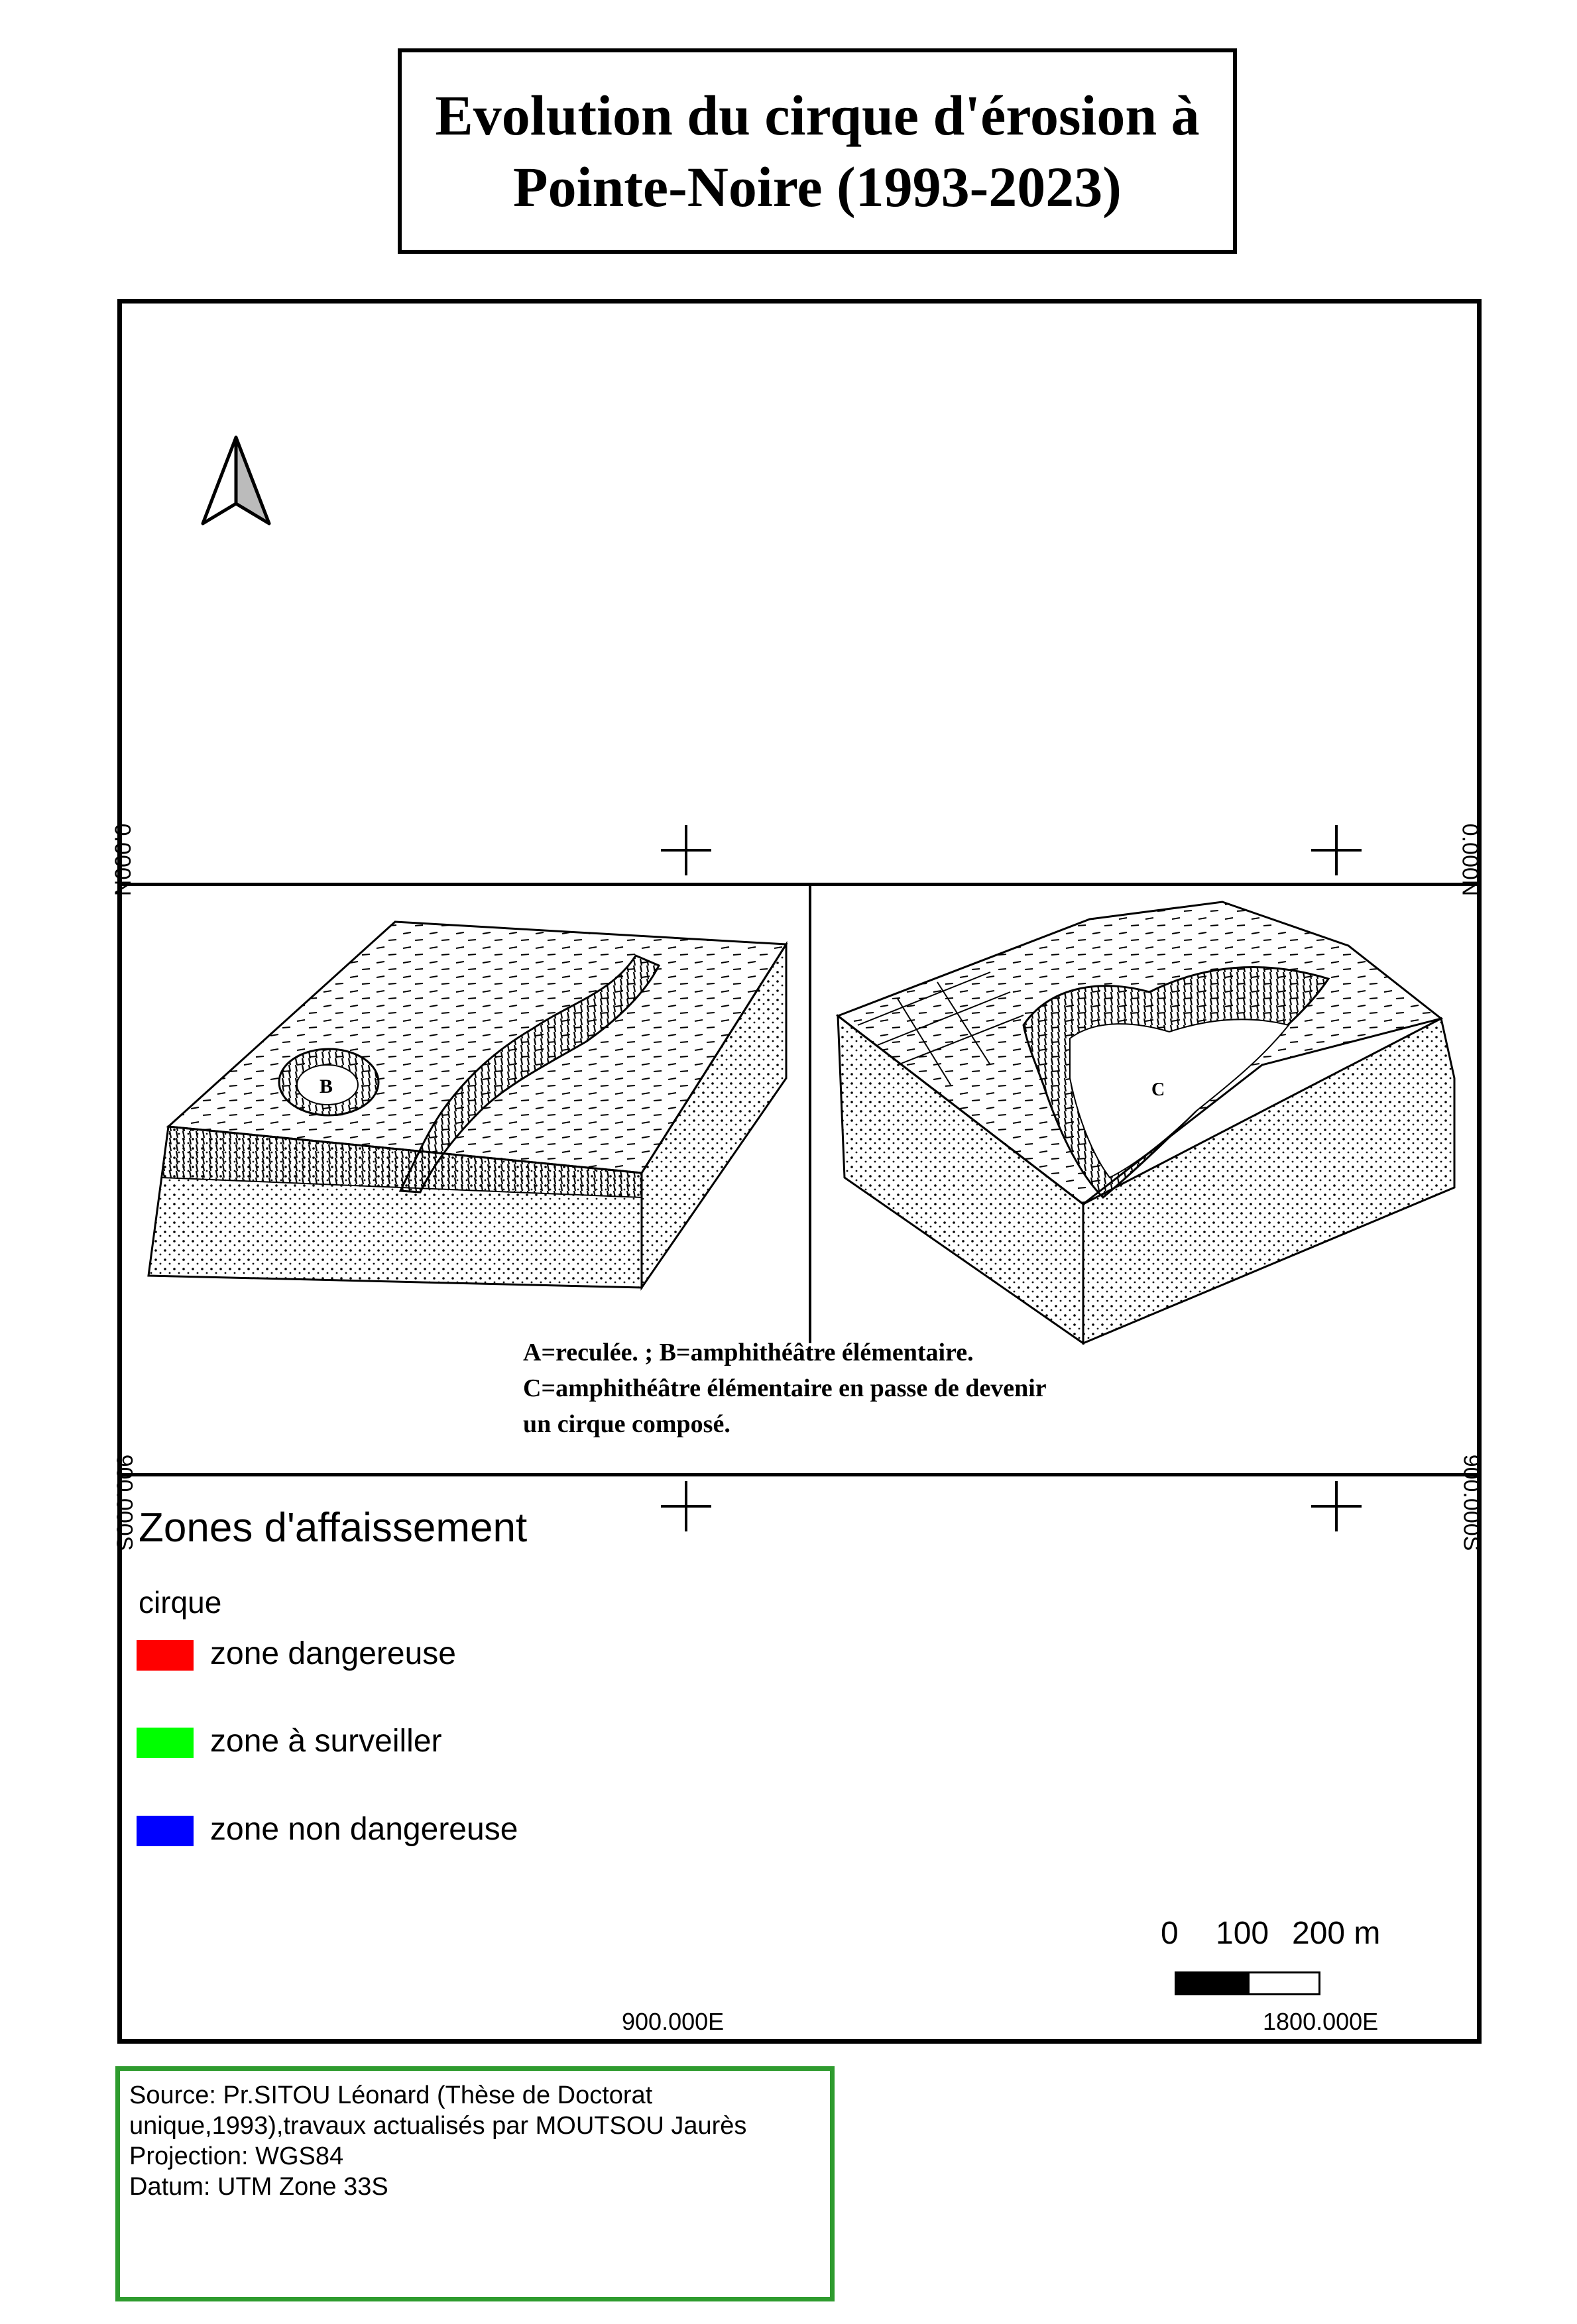  Describe the element at coordinates (333, 1528) in the screenshot. I see `legend-title: Zones d'affaissement` at that location.